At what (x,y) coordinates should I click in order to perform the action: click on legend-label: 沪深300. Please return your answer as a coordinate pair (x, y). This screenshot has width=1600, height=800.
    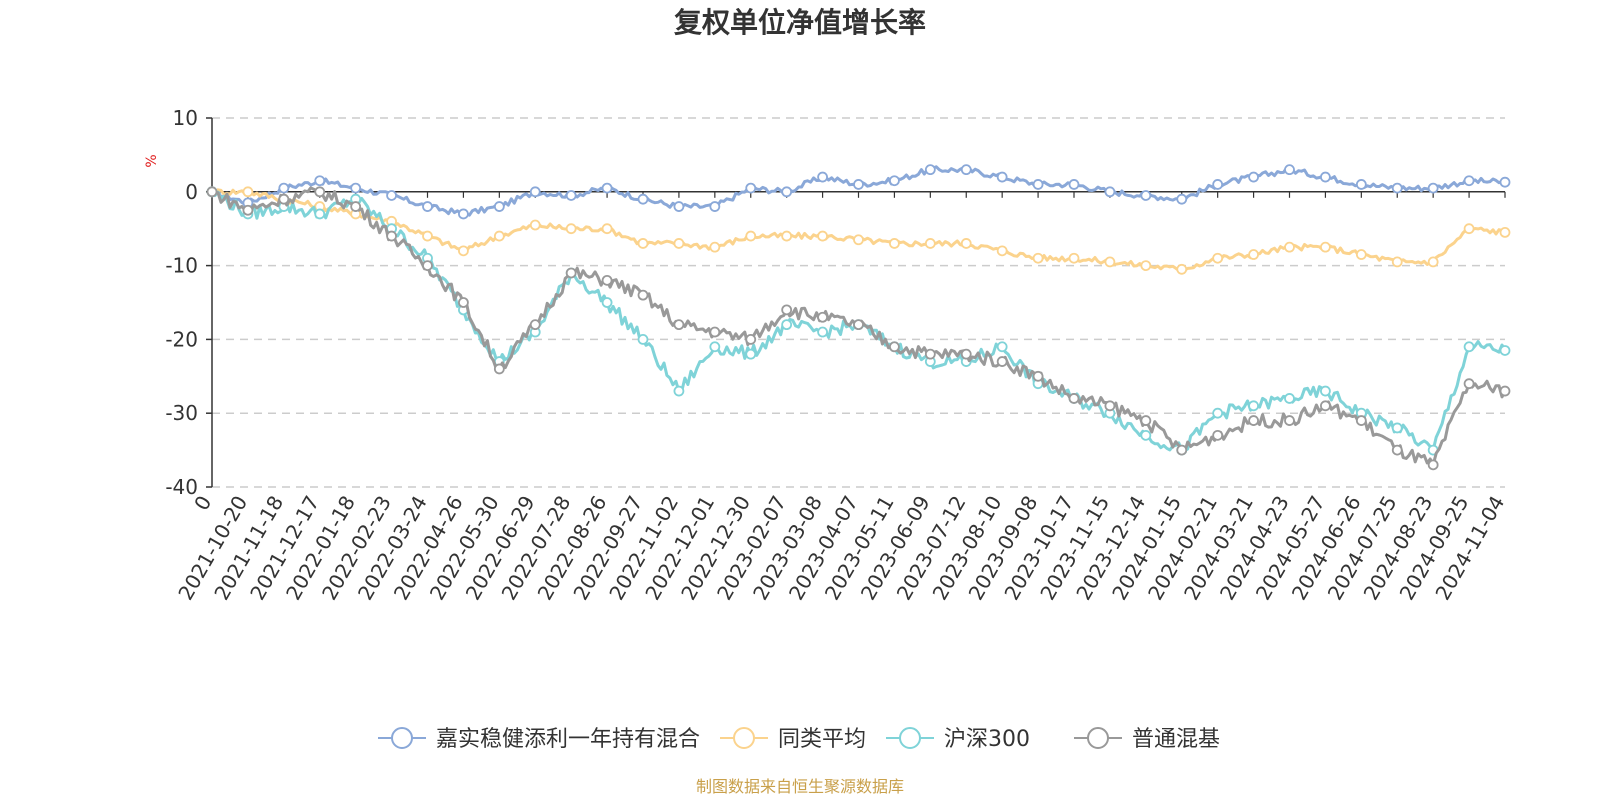
    Looking at the image, I should click on (987, 739).